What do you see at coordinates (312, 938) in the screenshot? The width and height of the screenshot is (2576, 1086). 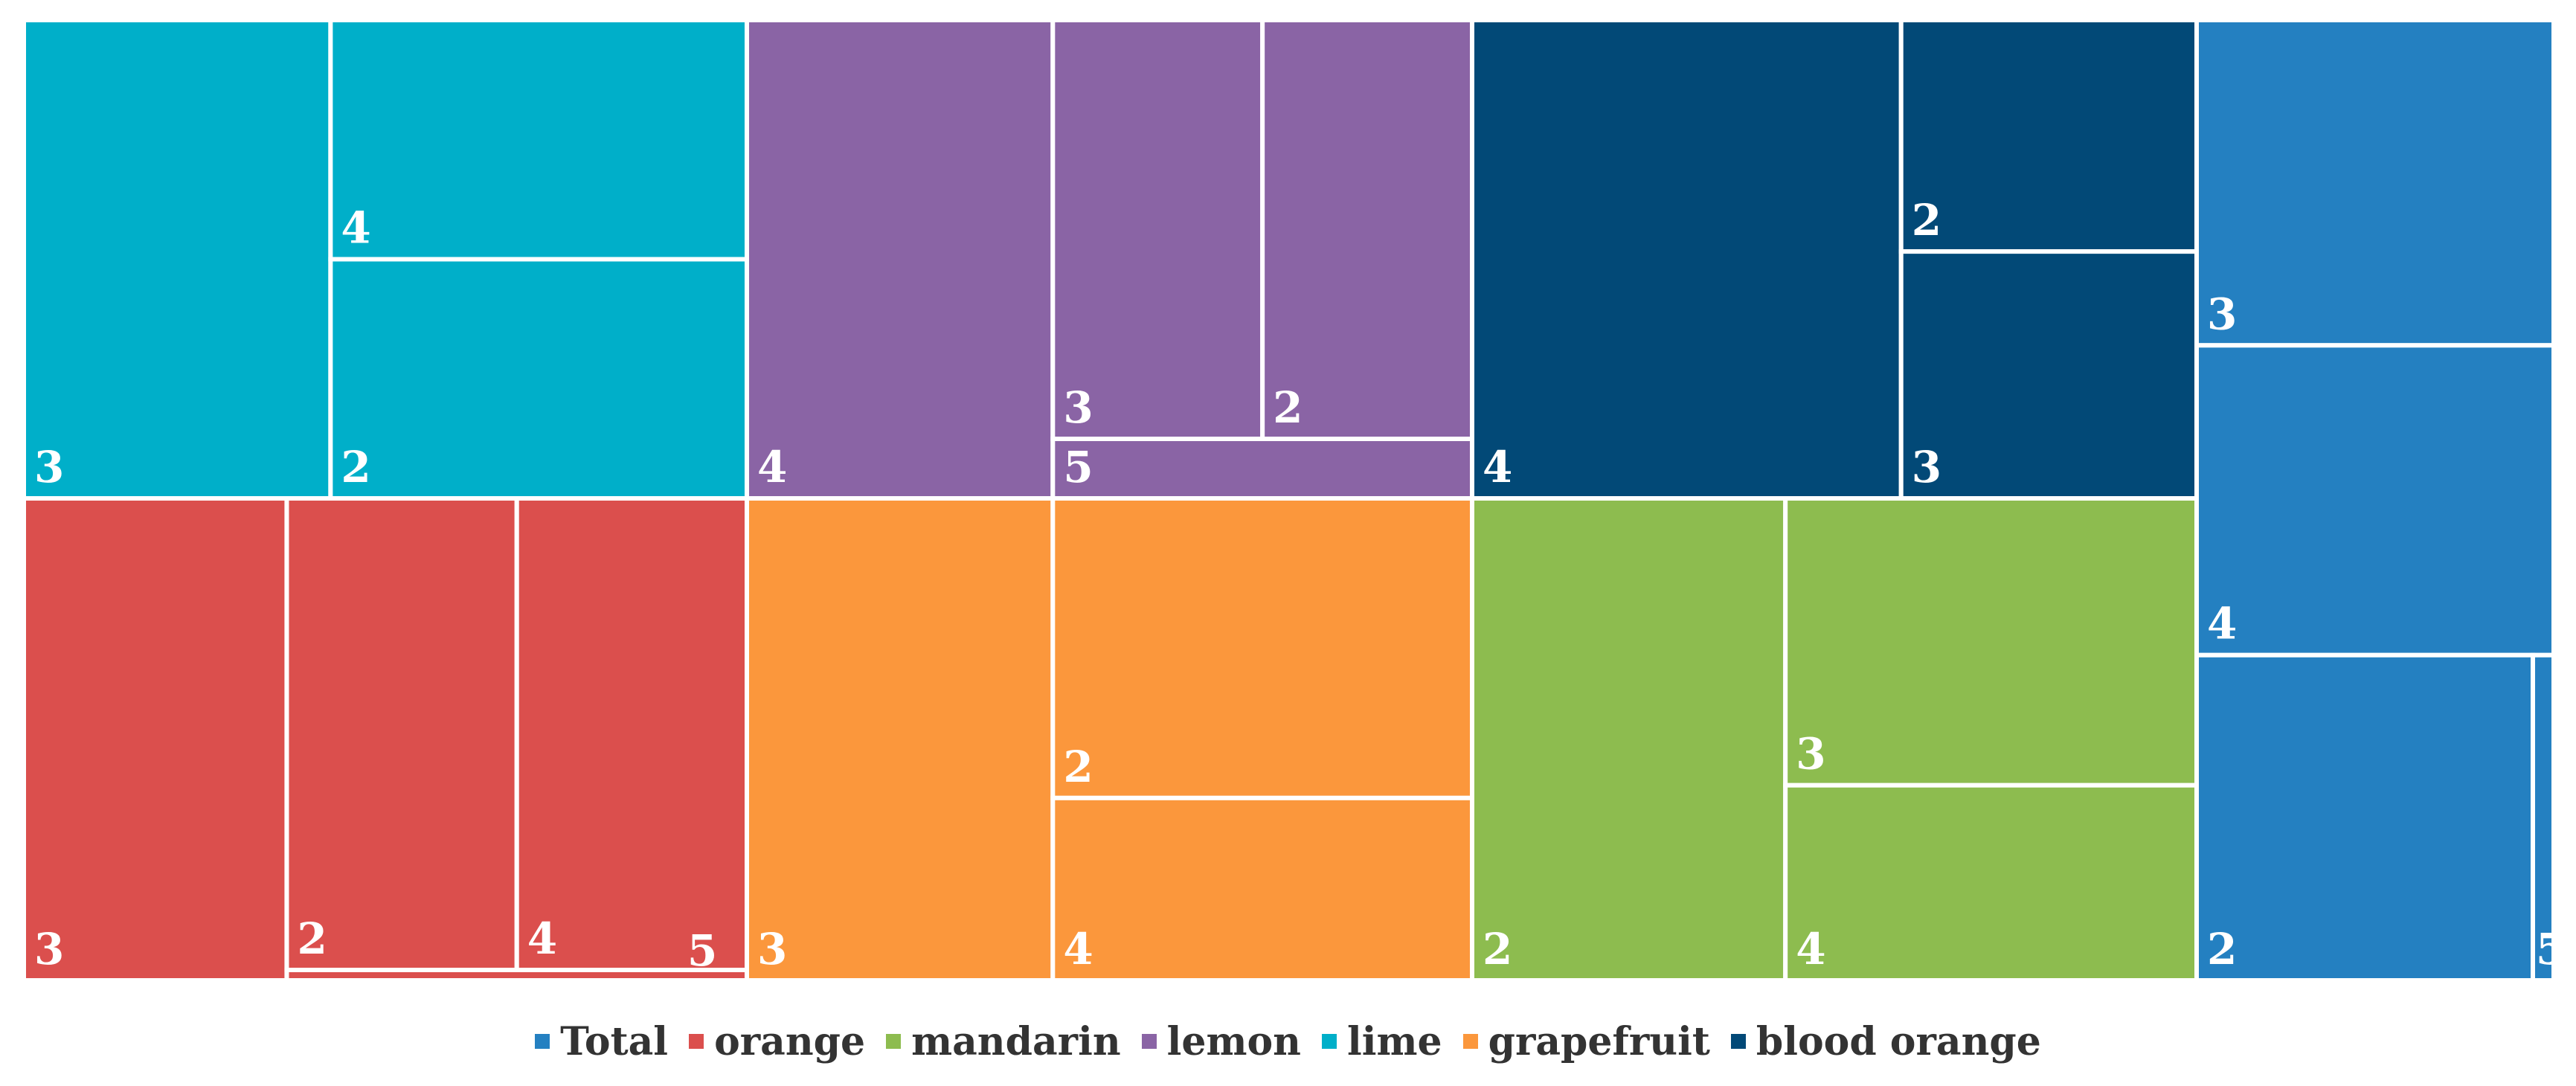 I see `treemap-label-orange-2: 2` at bounding box center [312, 938].